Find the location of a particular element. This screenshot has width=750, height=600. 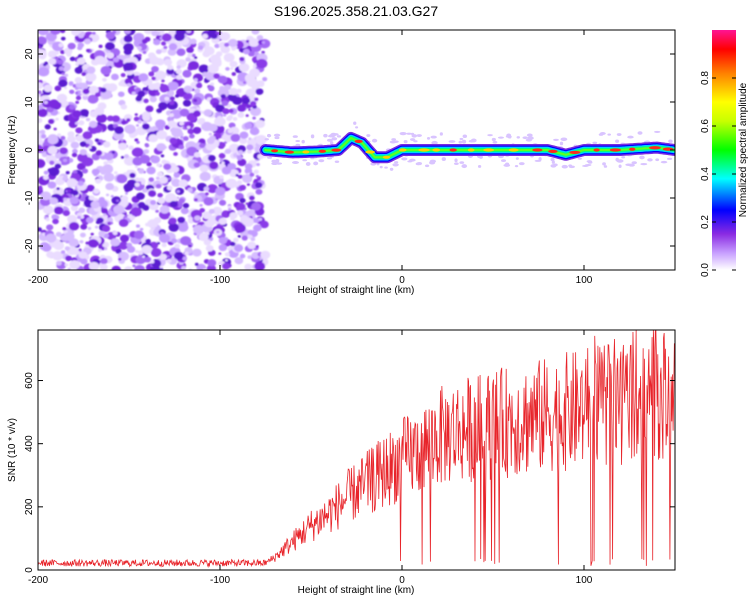

y-tick-label: 0 is located at coordinates (29, 570).